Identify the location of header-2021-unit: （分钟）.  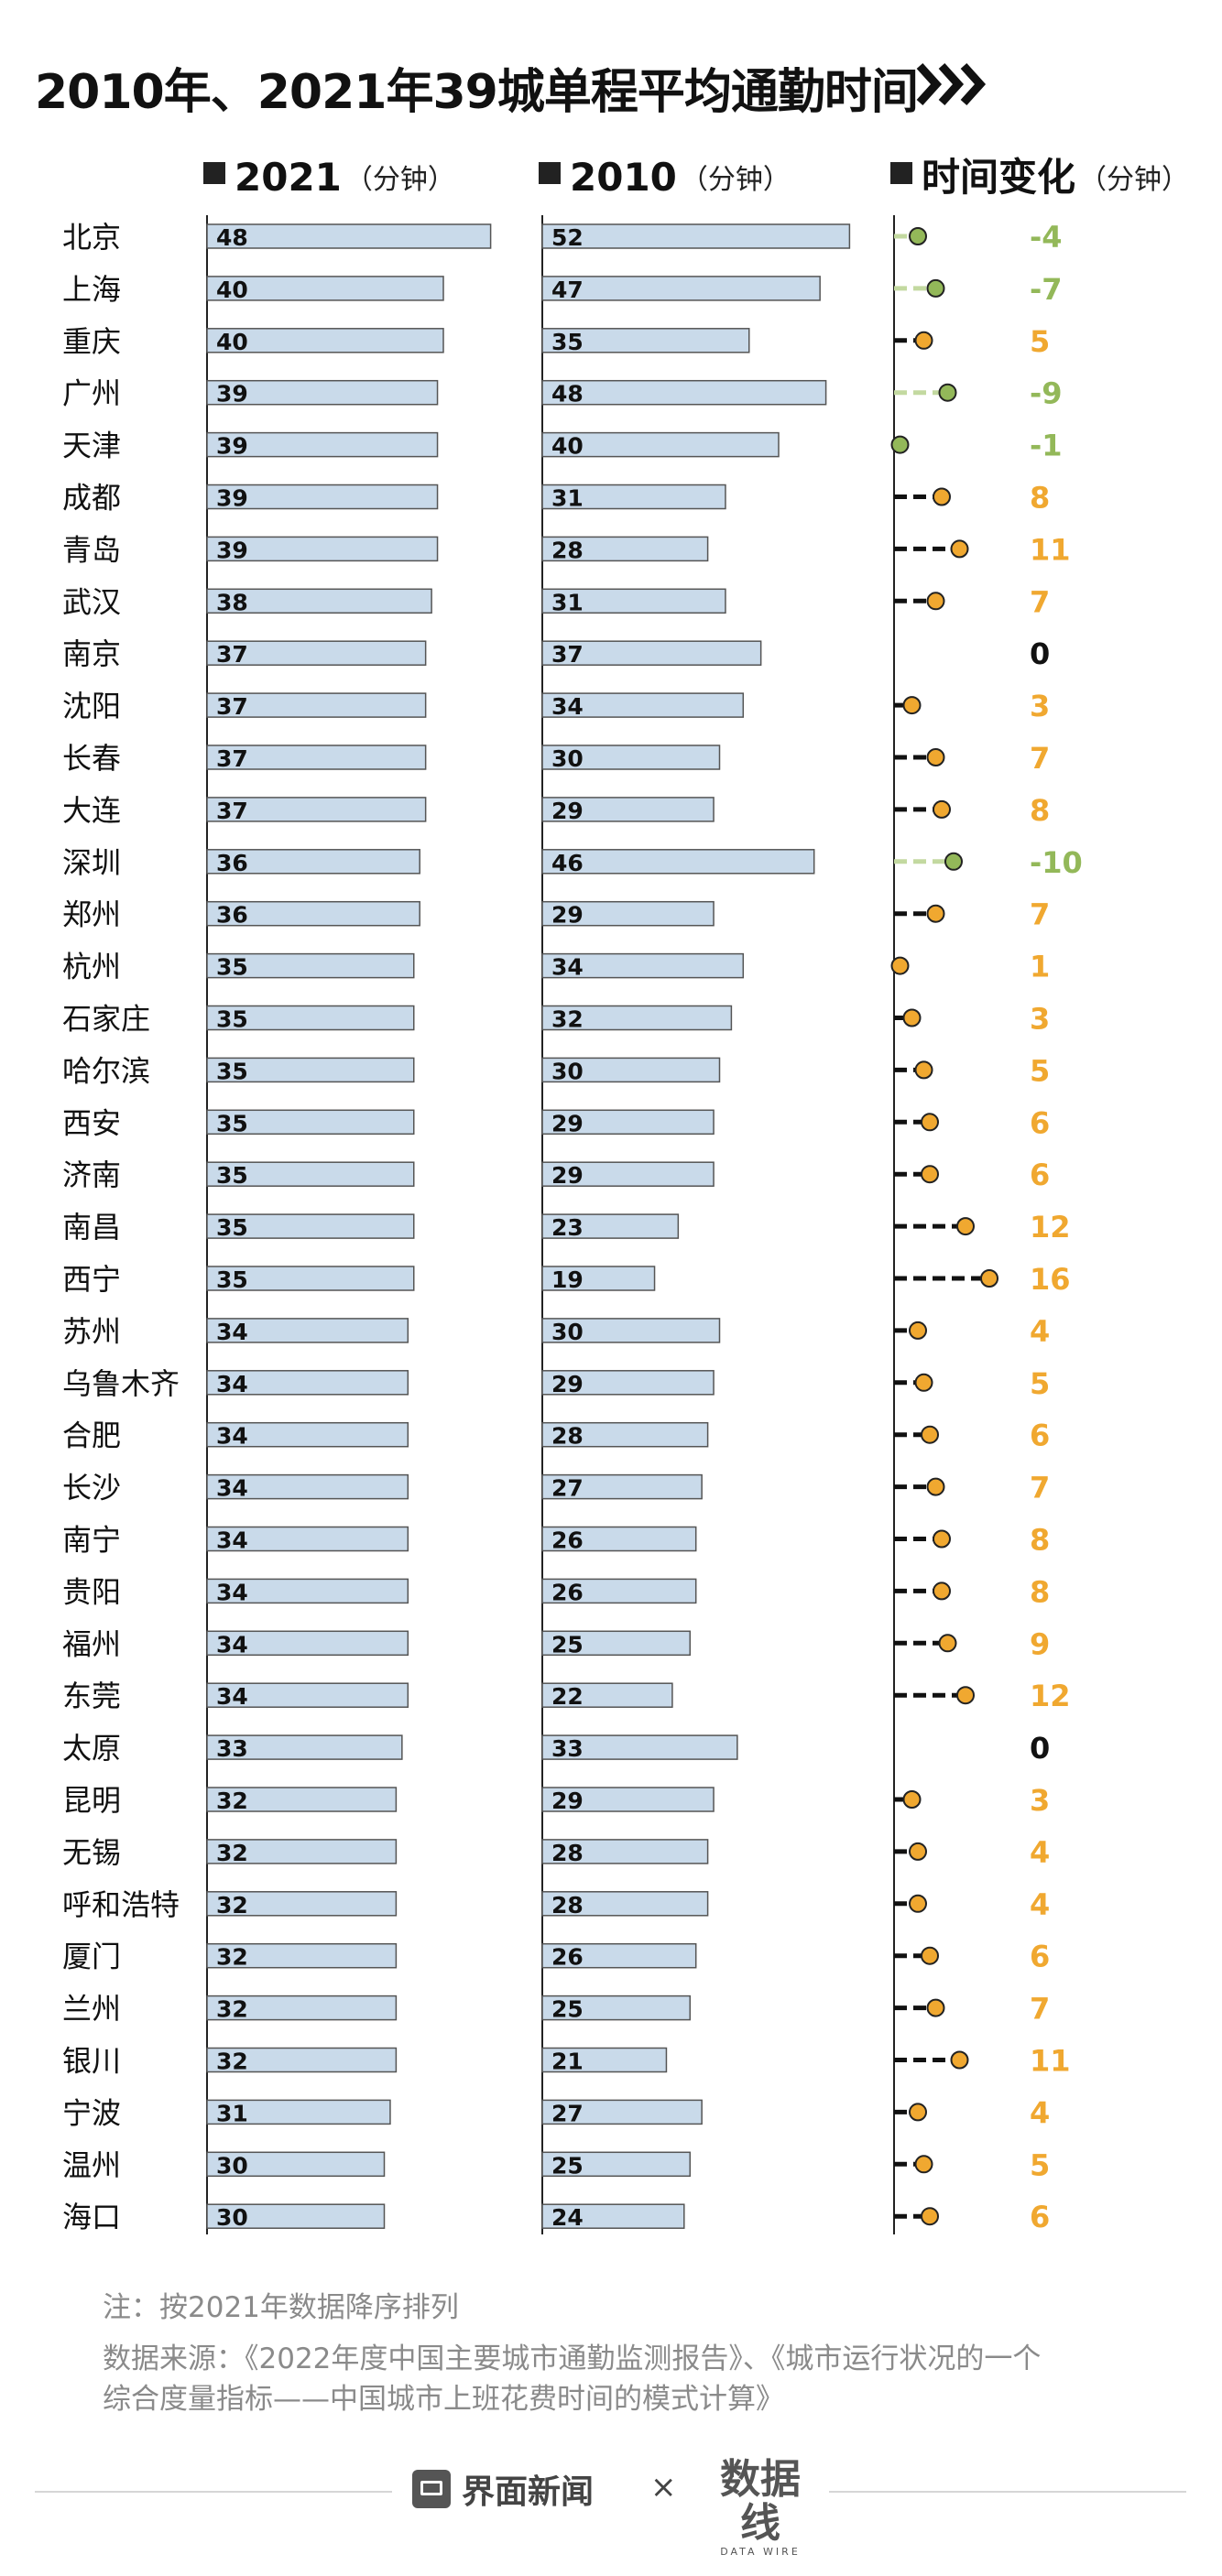
(400, 180).